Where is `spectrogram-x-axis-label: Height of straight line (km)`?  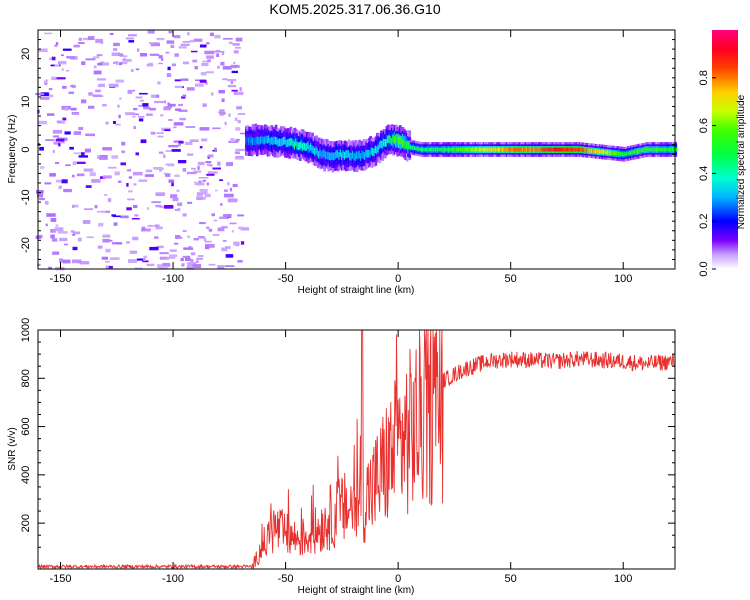 spectrogram-x-axis-label: Height of straight line (km) is located at coordinates (356, 290).